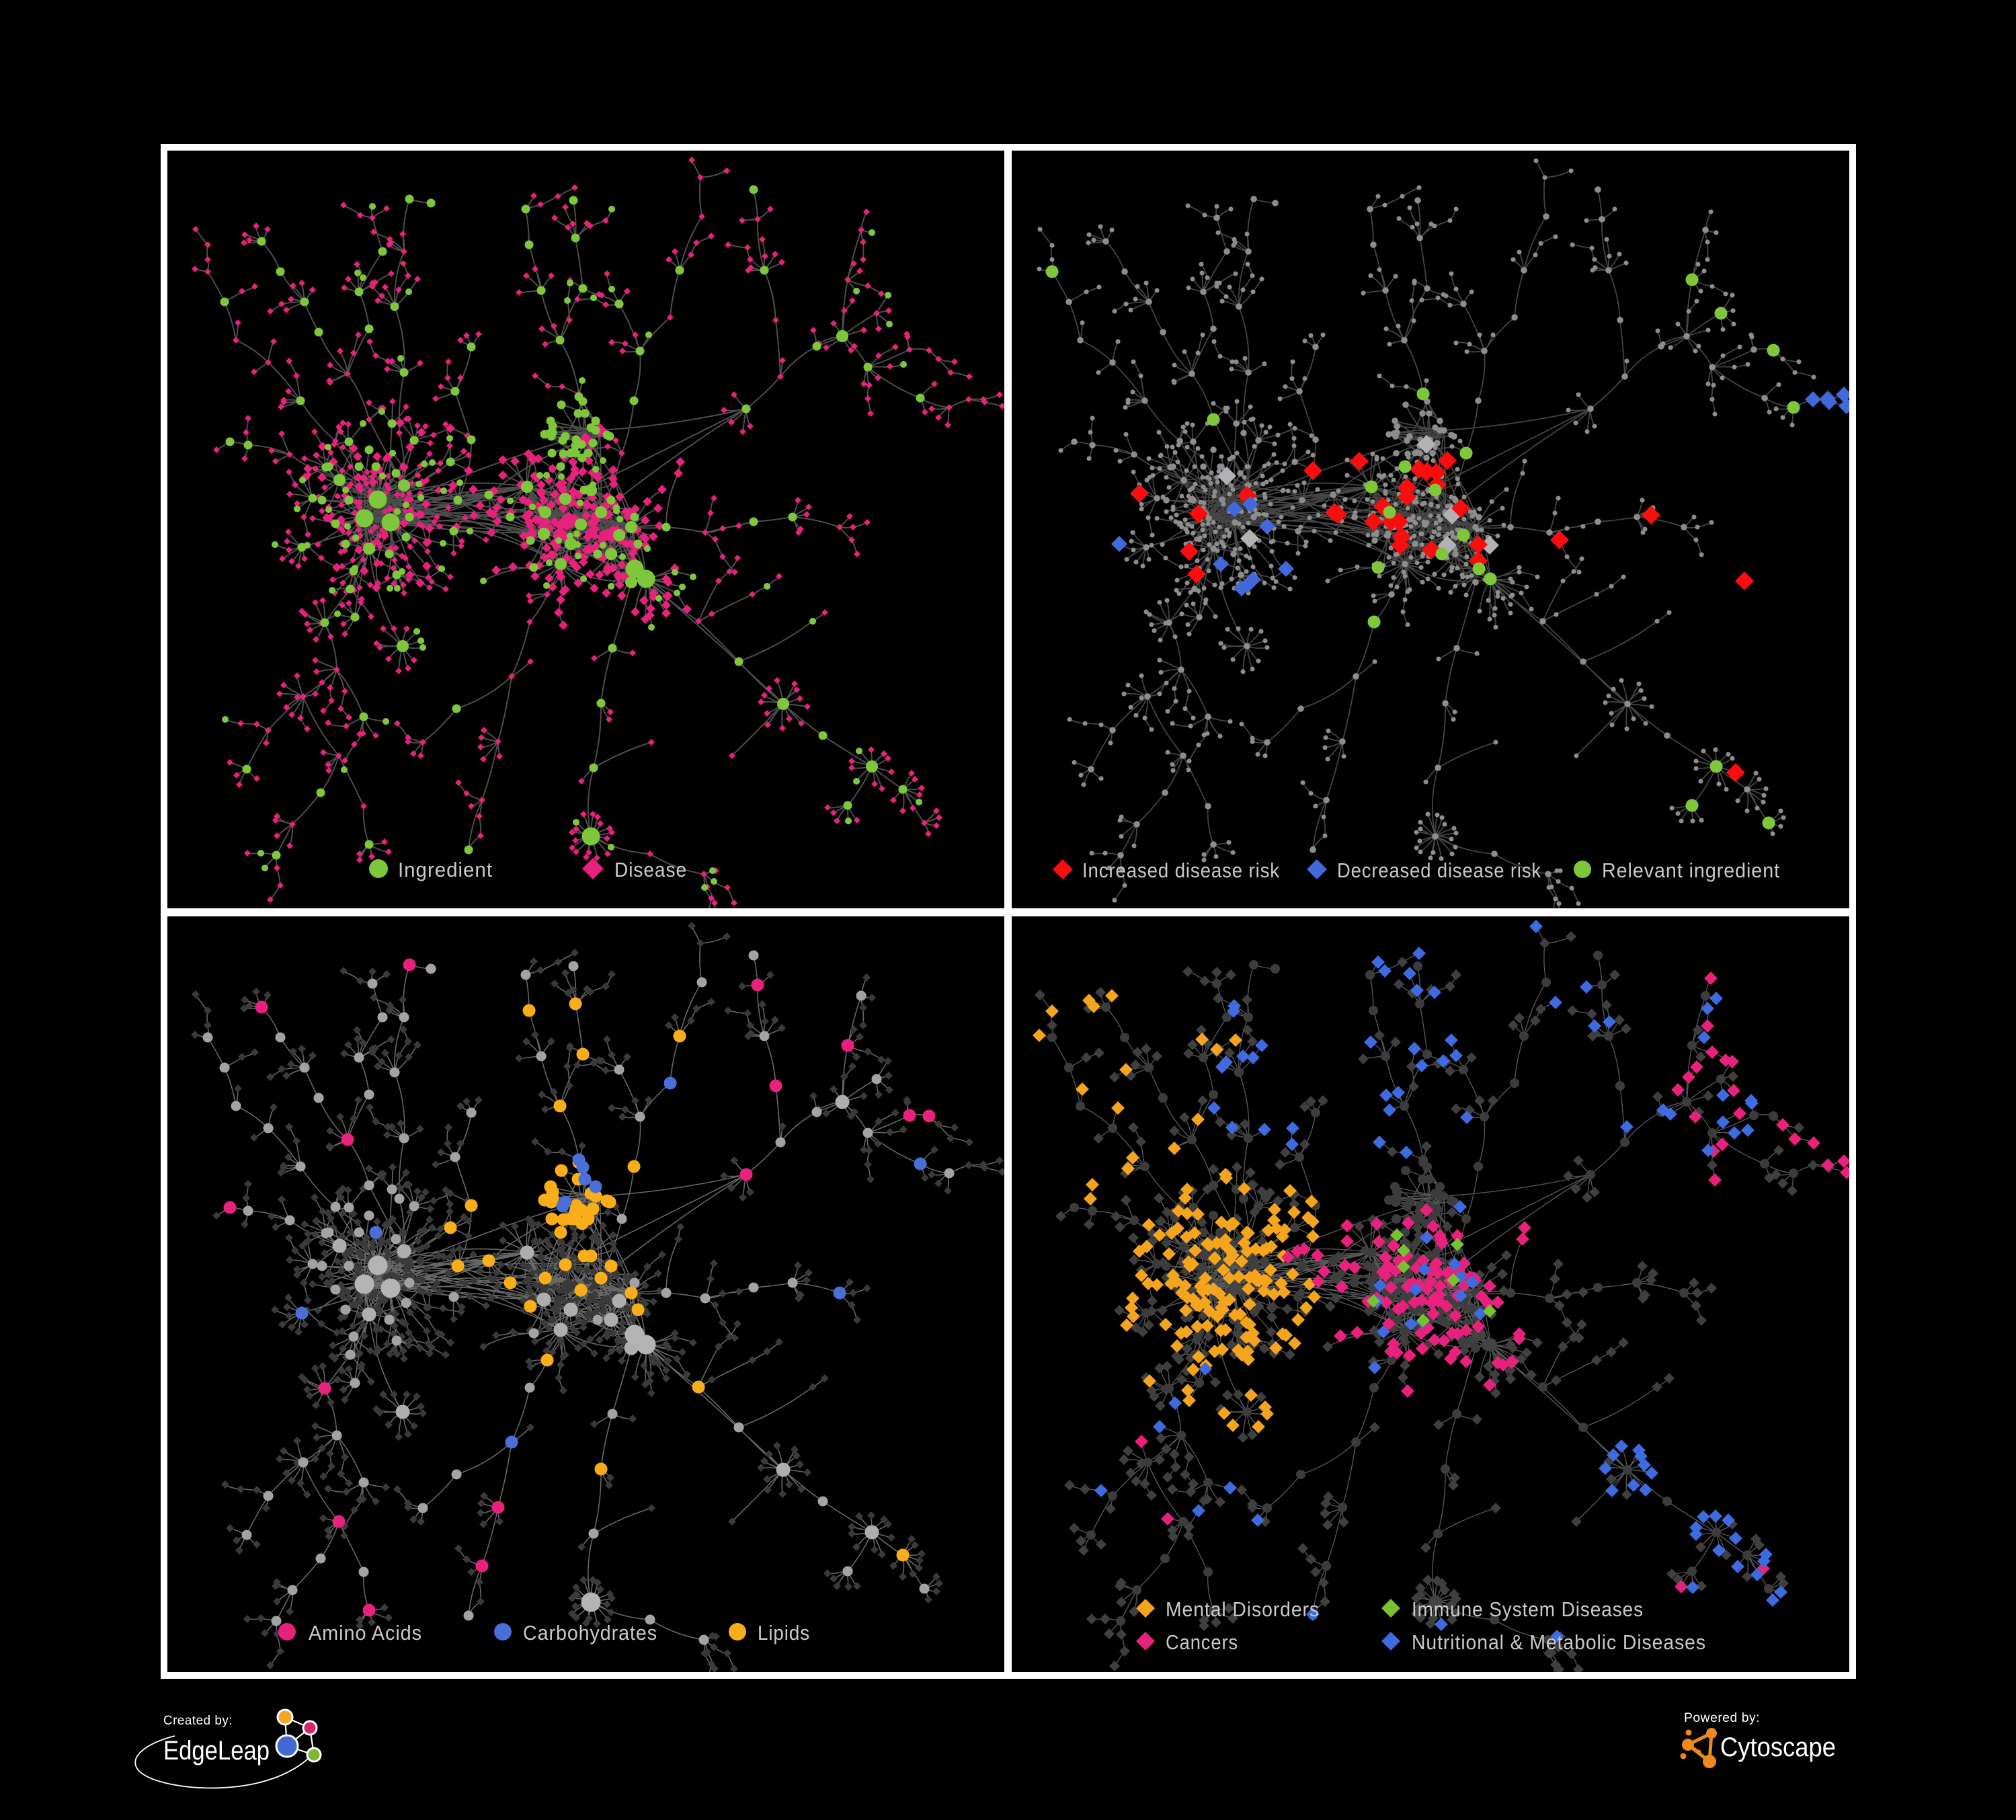  Describe the element at coordinates (1722, 1718) in the screenshot. I see `svg-text: Powered by:` at that location.